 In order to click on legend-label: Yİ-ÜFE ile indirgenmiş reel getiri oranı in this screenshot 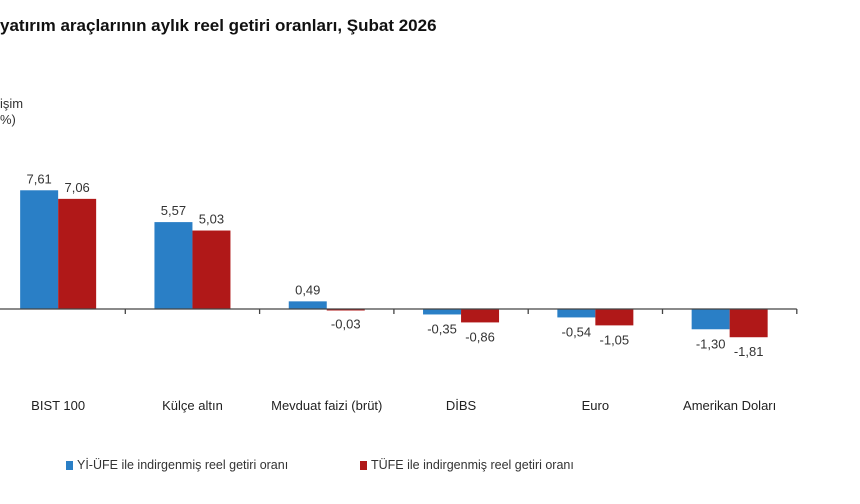, I will do `click(183, 465)`.